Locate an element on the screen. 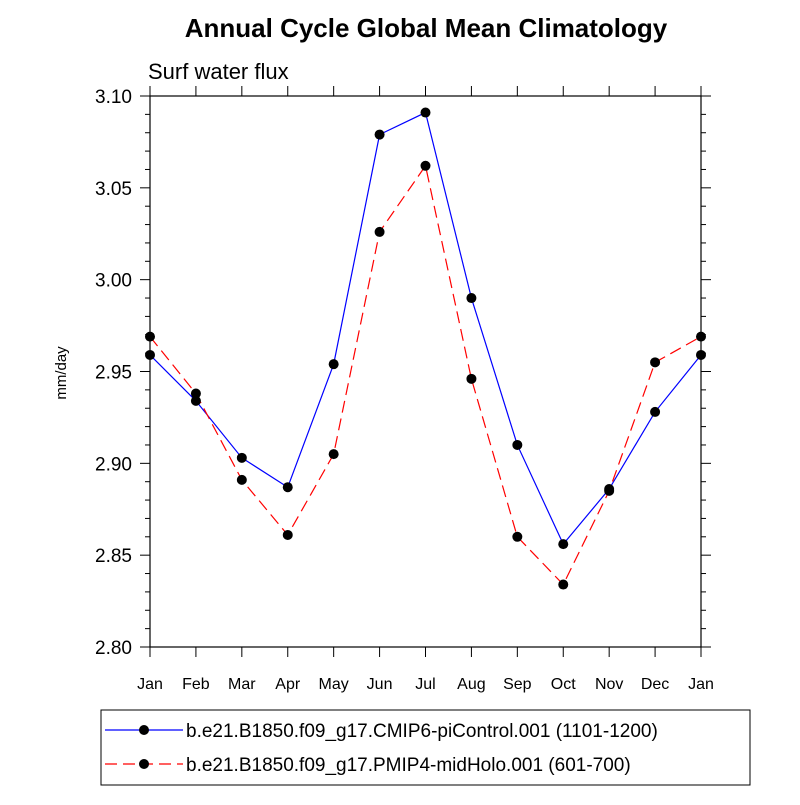 The height and width of the screenshot is (805, 800). x-tick-label: Mar is located at coordinates (242, 684).